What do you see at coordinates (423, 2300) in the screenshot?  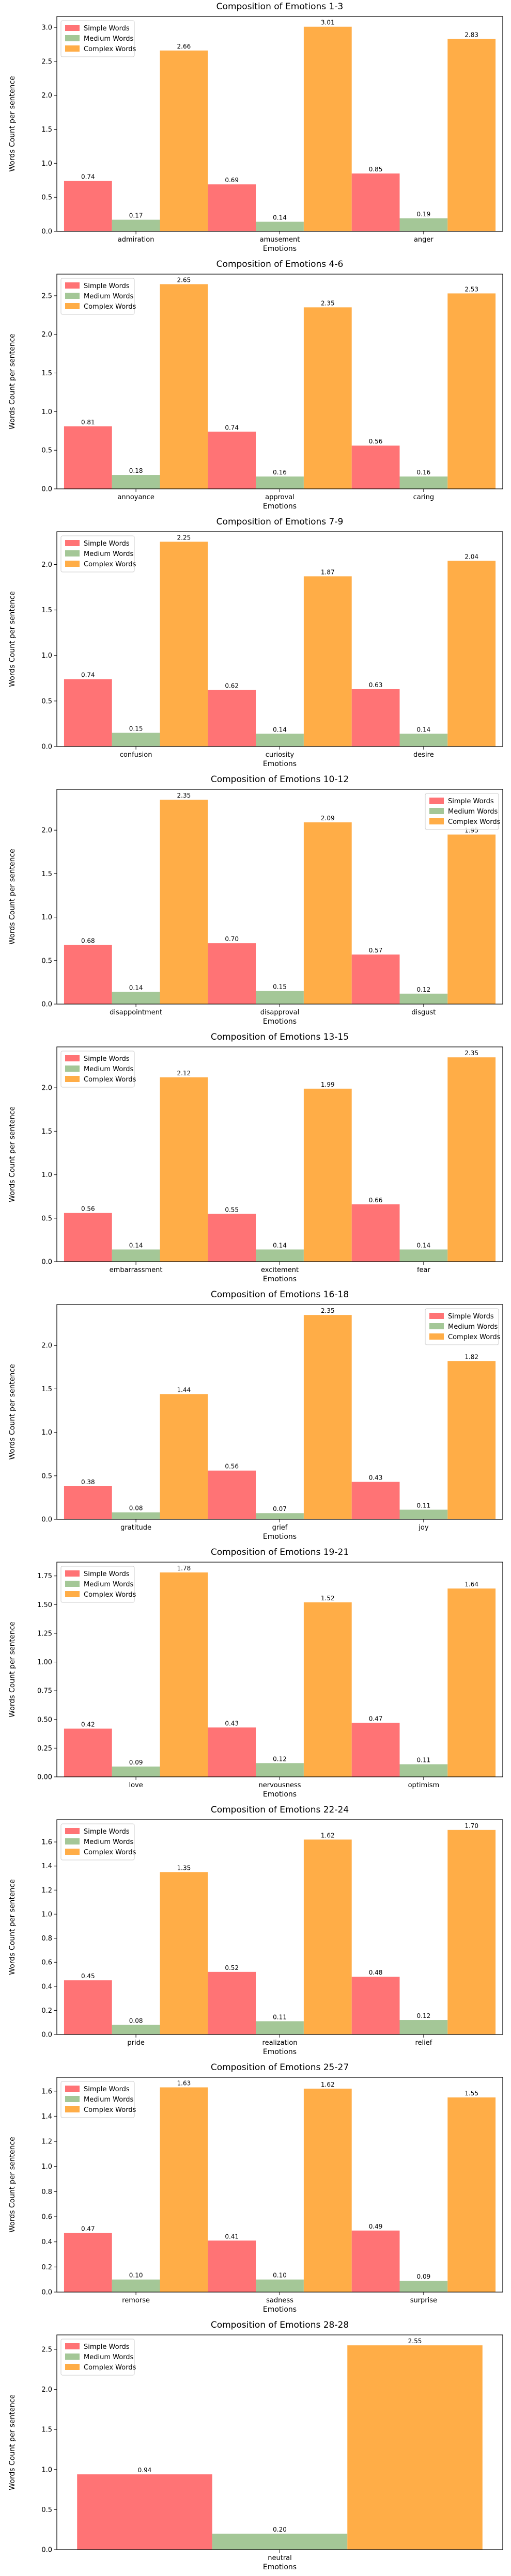 I see `x-tick-label: surprise` at bounding box center [423, 2300].